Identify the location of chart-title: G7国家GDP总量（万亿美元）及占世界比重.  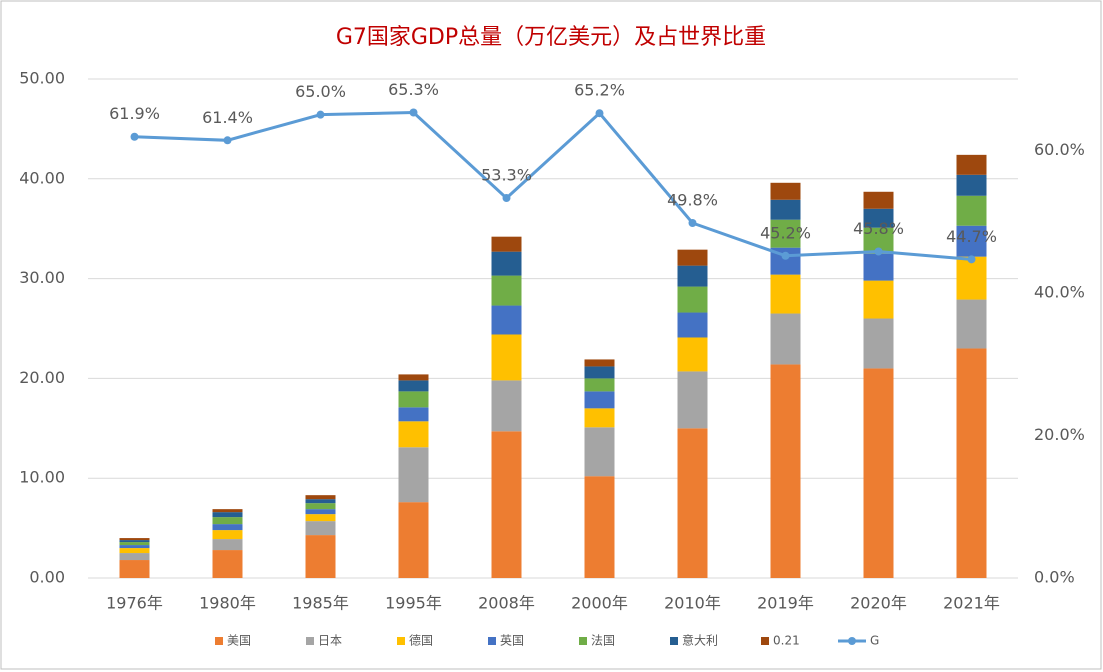
(551, 37).